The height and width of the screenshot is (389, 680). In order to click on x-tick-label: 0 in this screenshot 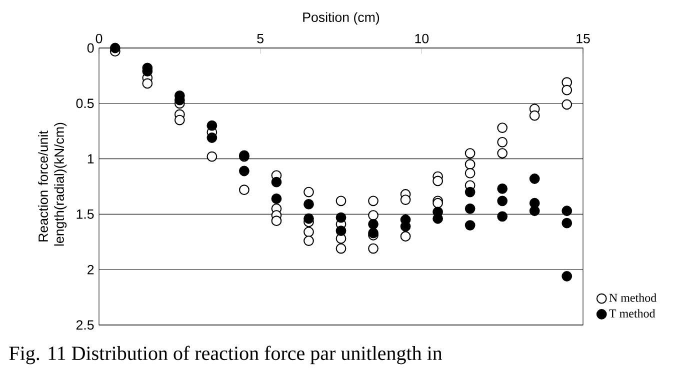, I will do `click(99, 39)`.